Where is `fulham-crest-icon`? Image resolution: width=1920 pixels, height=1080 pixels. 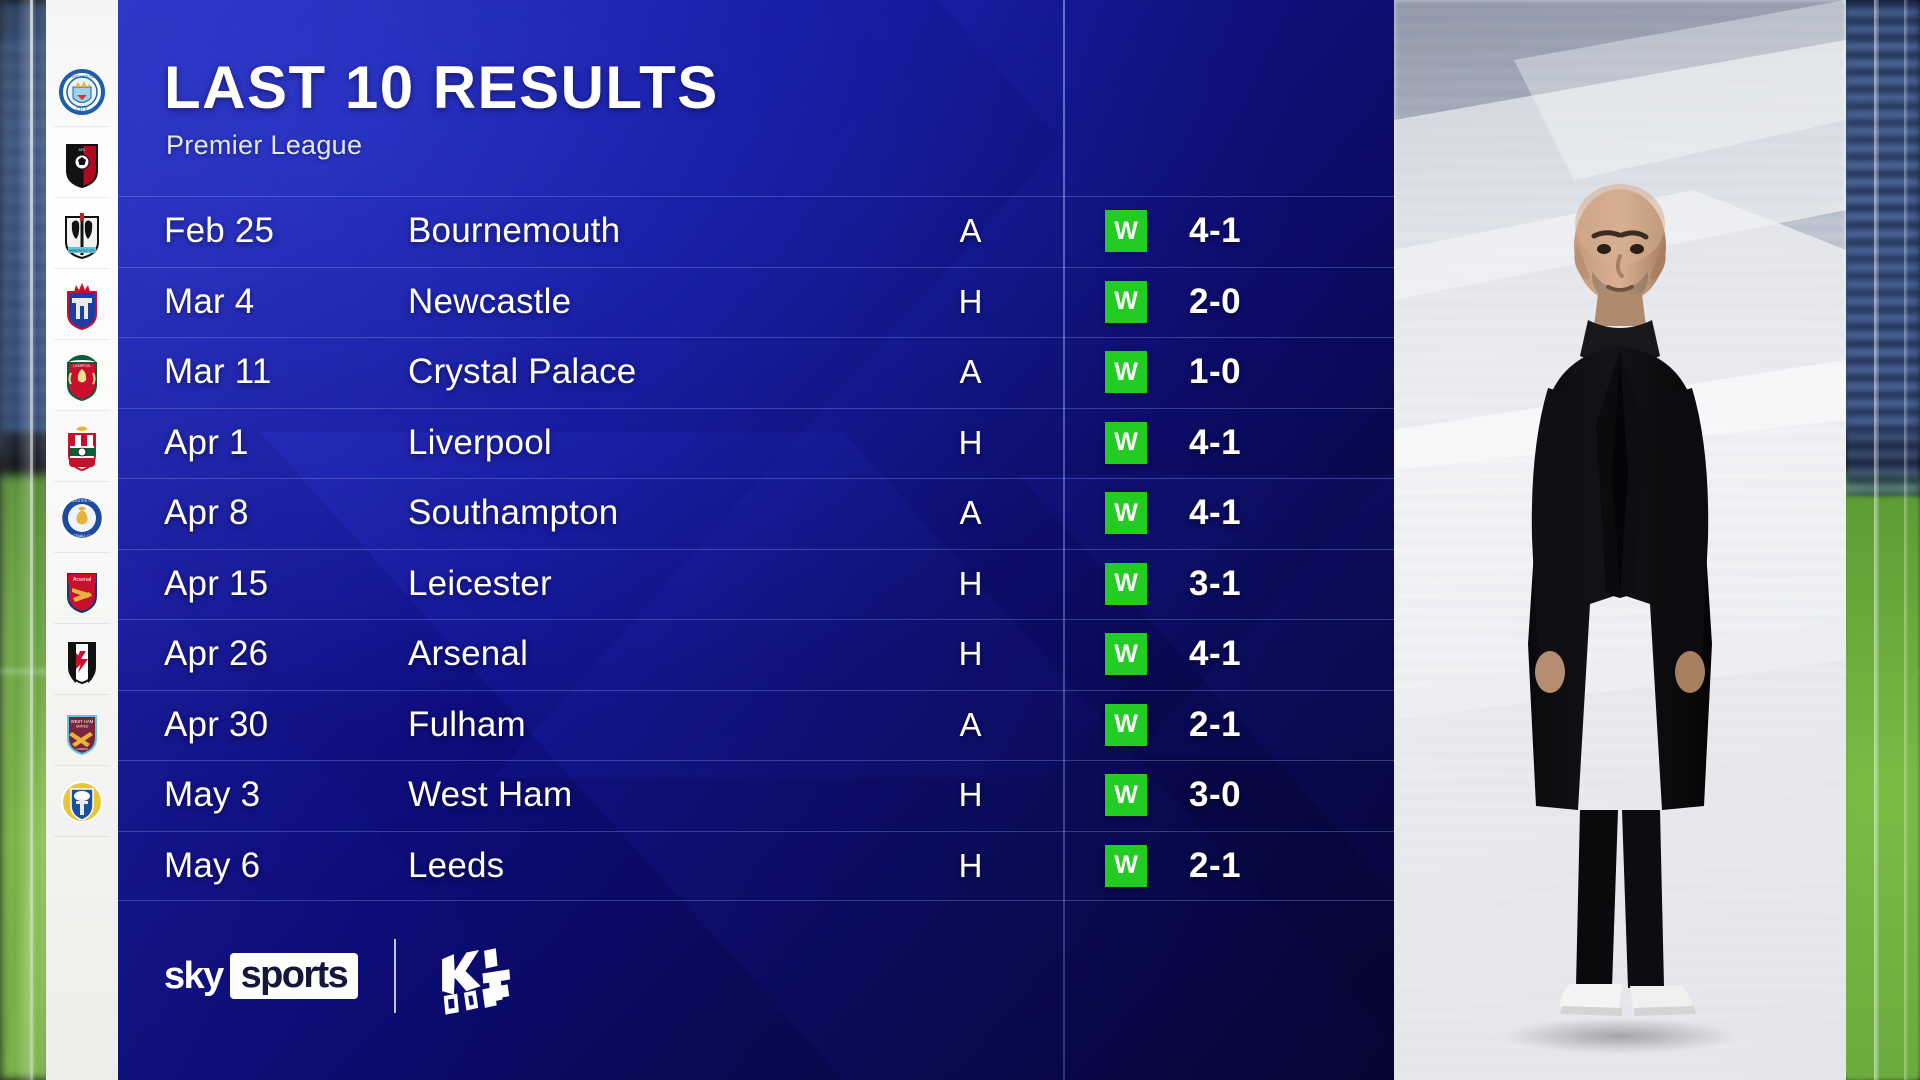 fulham-crest-icon is located at coordinates (82, 660).